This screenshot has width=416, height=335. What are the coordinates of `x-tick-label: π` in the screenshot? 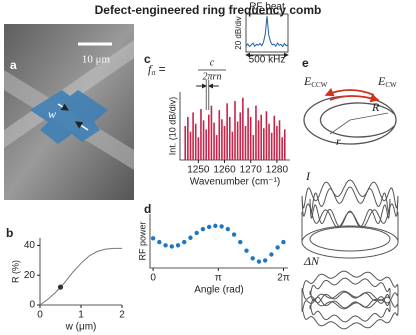 It's located at (218, 278).